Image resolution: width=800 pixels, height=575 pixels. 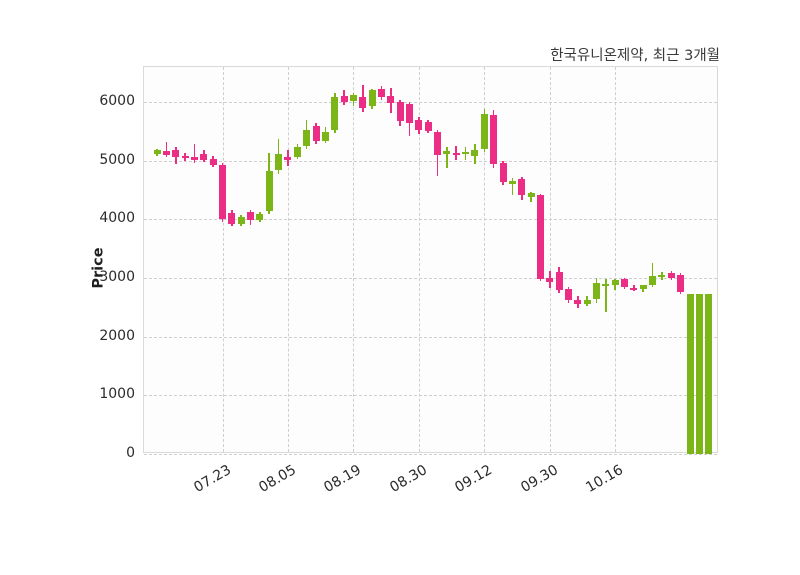 What do you see at coordinates (635, 56) in the screenshot?
I see `chart-title: 한국유니온제약, 최근 3개월` at bounding box center [635, 56].